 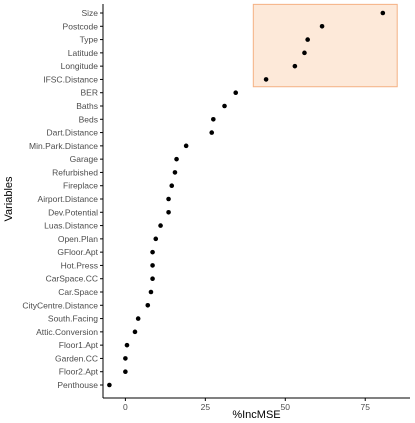 I want to click on y-tick-label: Dart.Distance, so click(x=73, y=133).